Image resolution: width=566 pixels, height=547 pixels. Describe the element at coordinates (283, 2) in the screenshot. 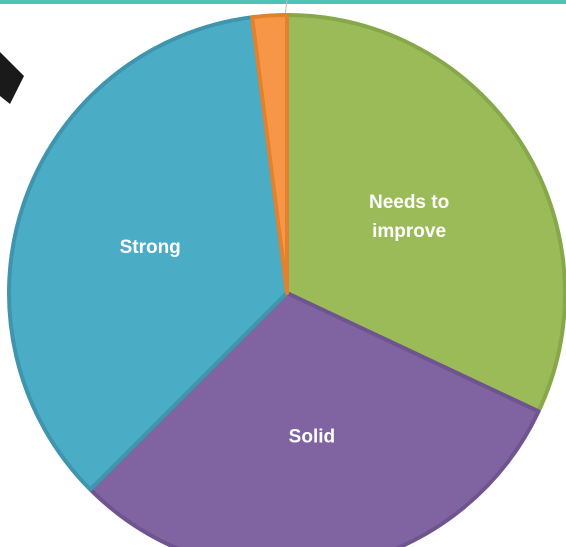

I see `header-rule` at that location.